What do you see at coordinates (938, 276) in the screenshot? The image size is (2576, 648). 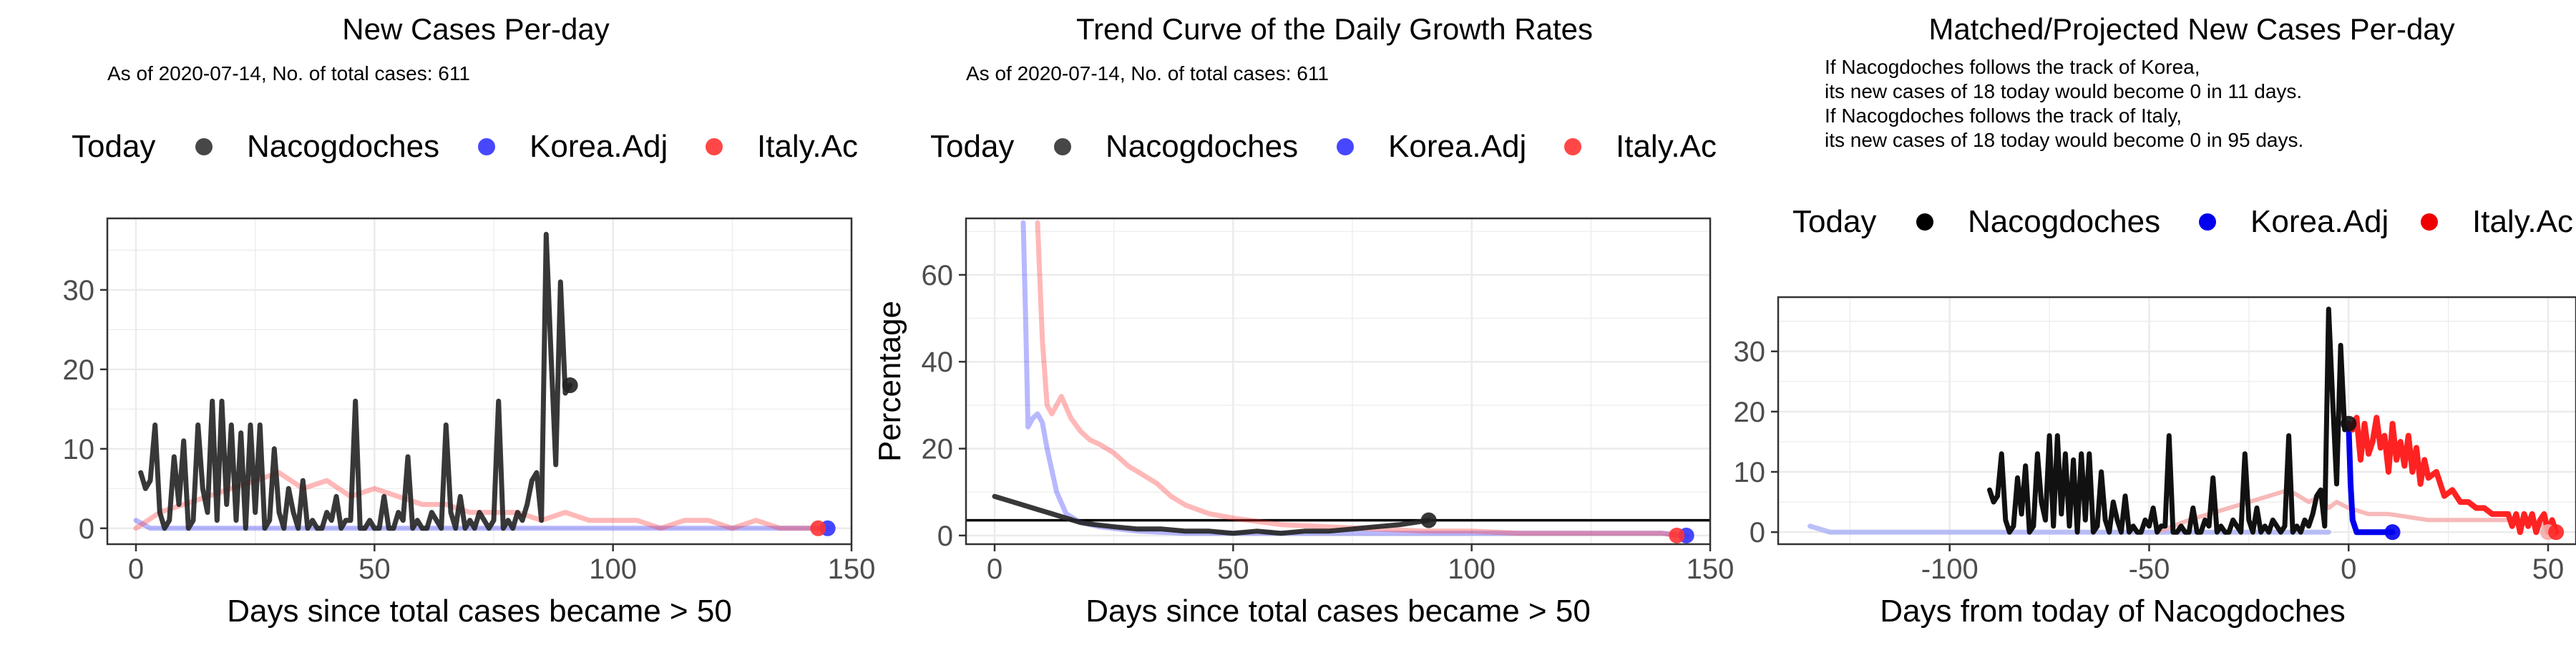 I see `y-tick-label: 60` at bounding box center [938, 276].